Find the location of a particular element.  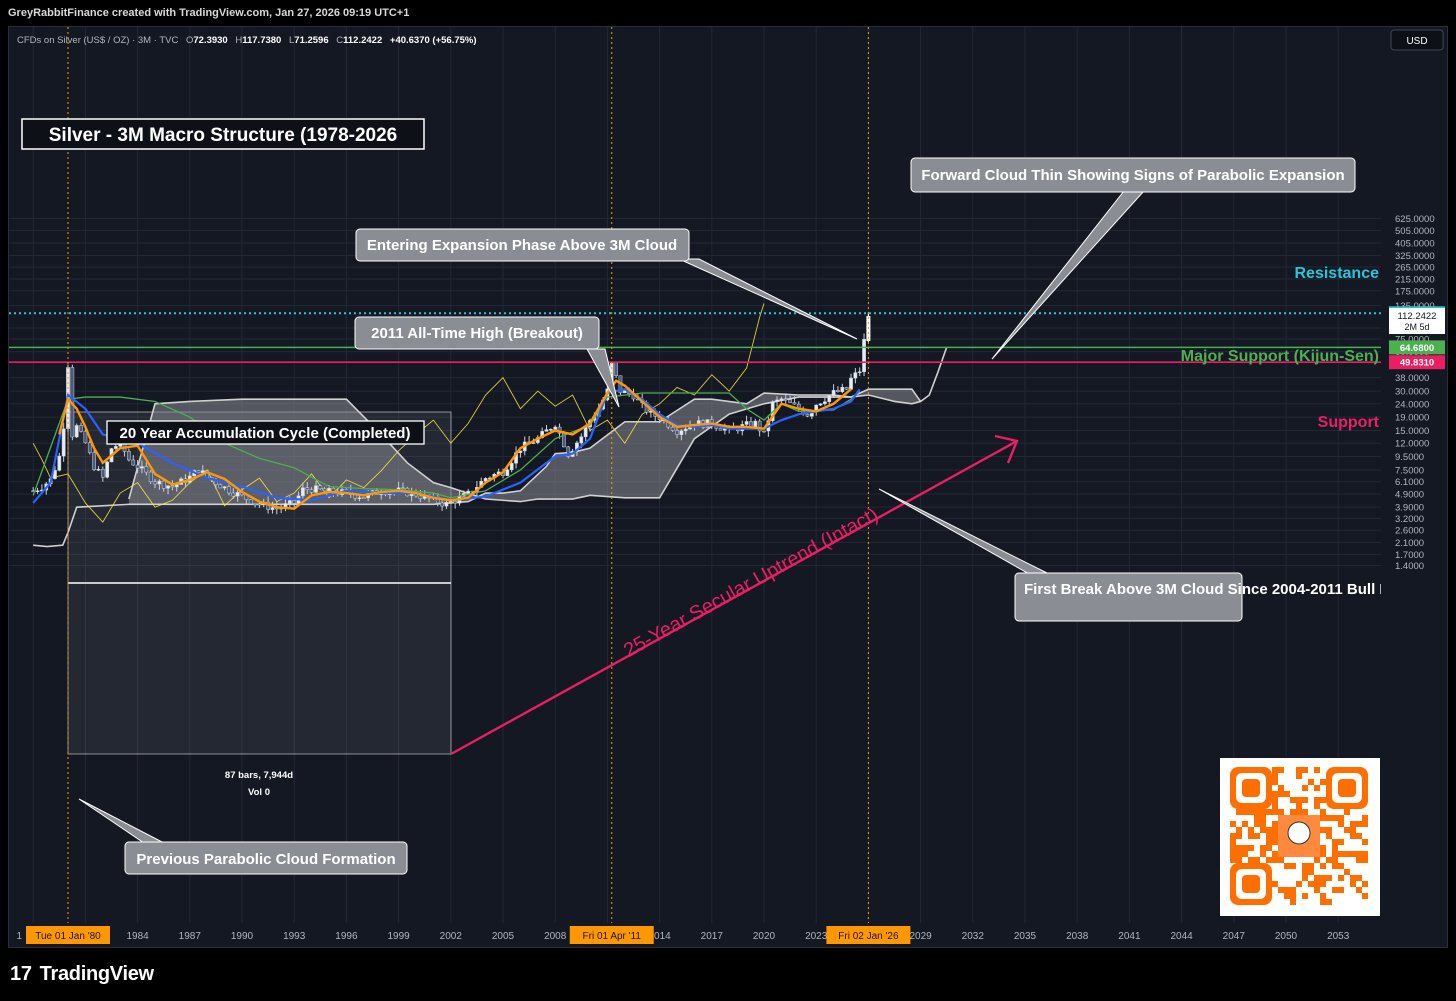

x-tick-label: 1987 is located at coordinates (190, 936).